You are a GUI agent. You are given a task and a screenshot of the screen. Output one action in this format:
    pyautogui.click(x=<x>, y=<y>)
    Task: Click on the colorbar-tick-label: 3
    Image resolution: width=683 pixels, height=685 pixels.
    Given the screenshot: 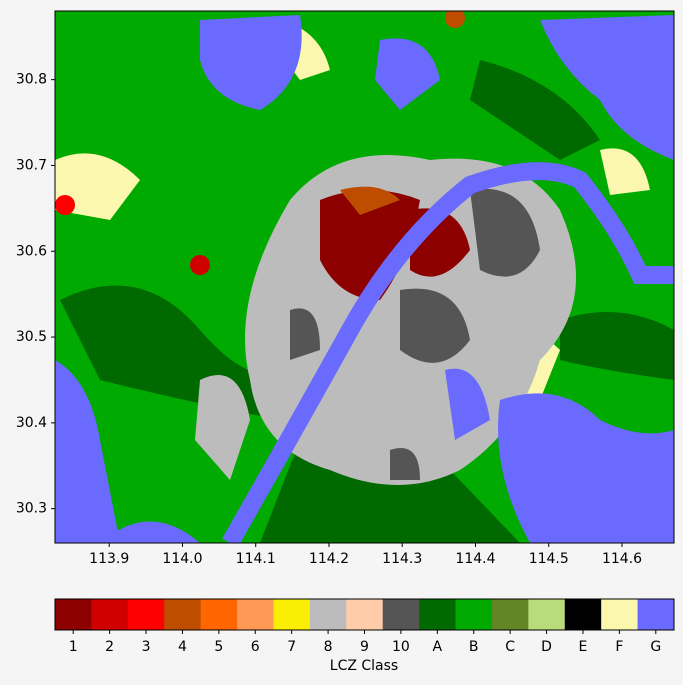 What is the action you would take?
    pyautogui.click(x=146, y=647)
    